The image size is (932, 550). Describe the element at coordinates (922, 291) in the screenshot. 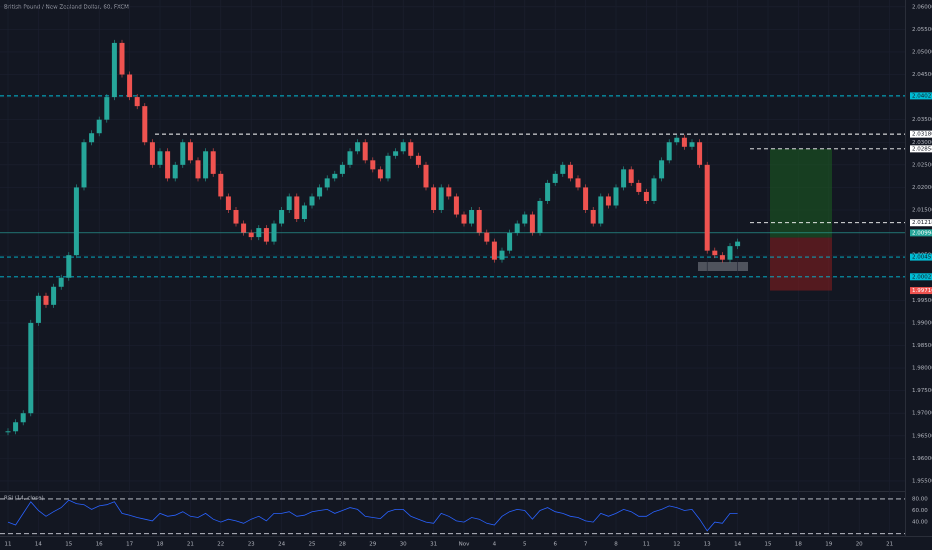

I see `stop-label: 1.99716` at that location.